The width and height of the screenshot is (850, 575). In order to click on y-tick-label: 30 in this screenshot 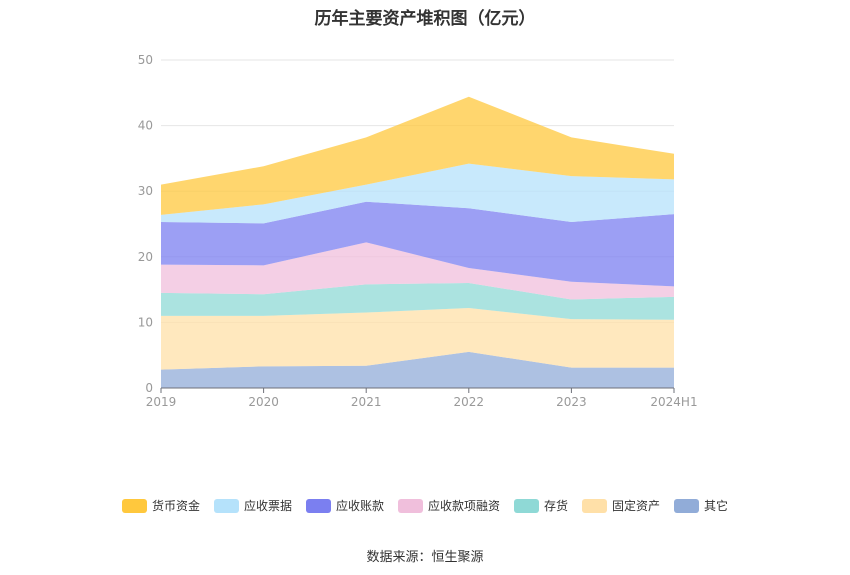, I will do `click(145, 191)`.